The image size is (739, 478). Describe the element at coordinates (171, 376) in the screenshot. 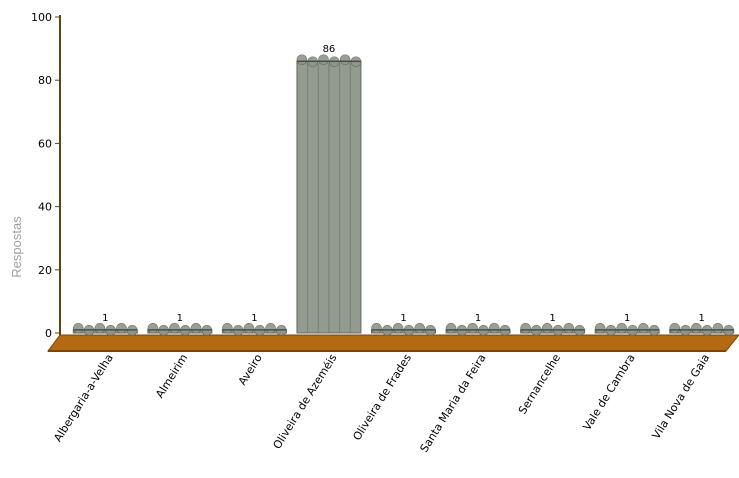

I see `x-category-label: Almeirim` at that location.